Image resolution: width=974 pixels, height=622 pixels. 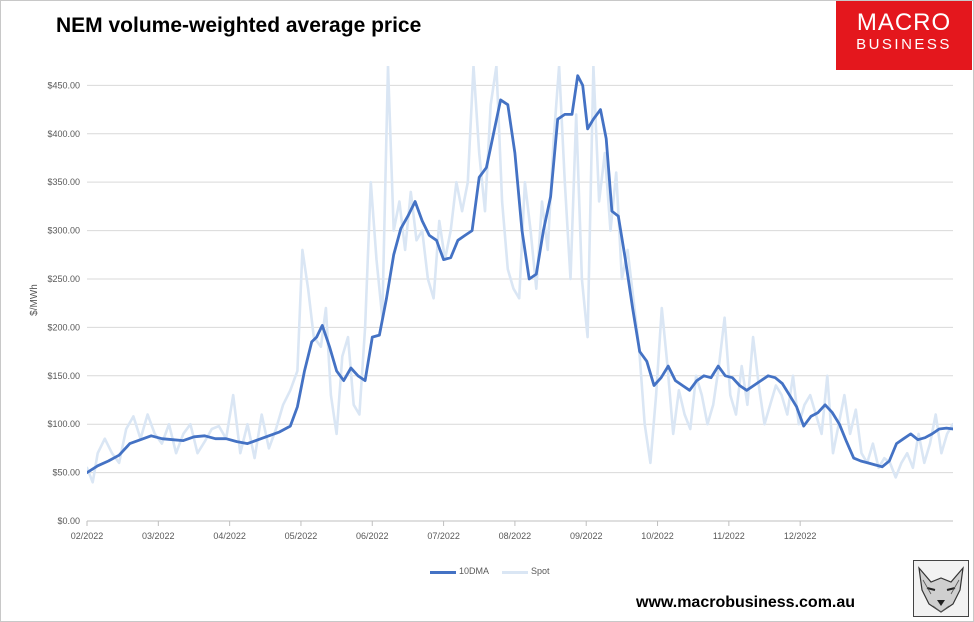 What do you see at coordinates (515, 572) in the screenshot?
I see `legend-swatch-spot` at bounding box center [515, 572].